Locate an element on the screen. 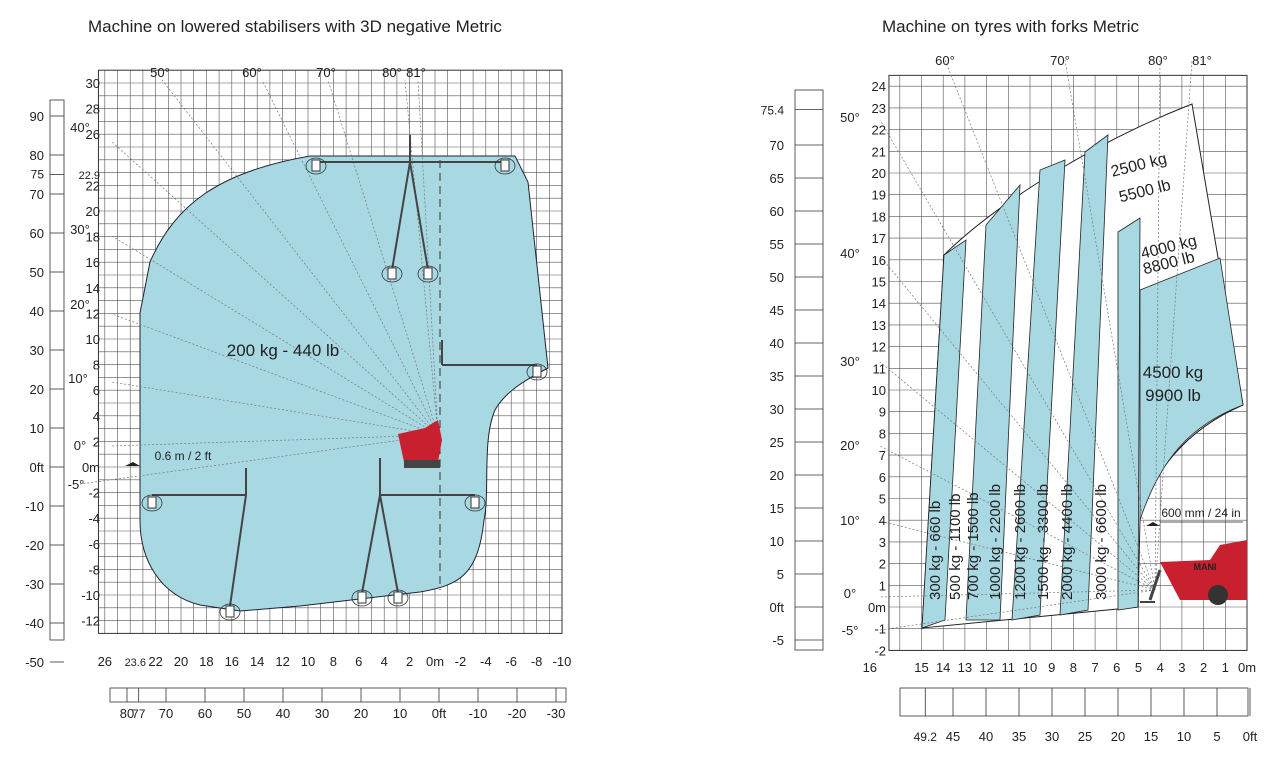 The width and height of the screenshot is (1283, 770). left-x-tick-m: 14 is located at coordinates (257, 661).